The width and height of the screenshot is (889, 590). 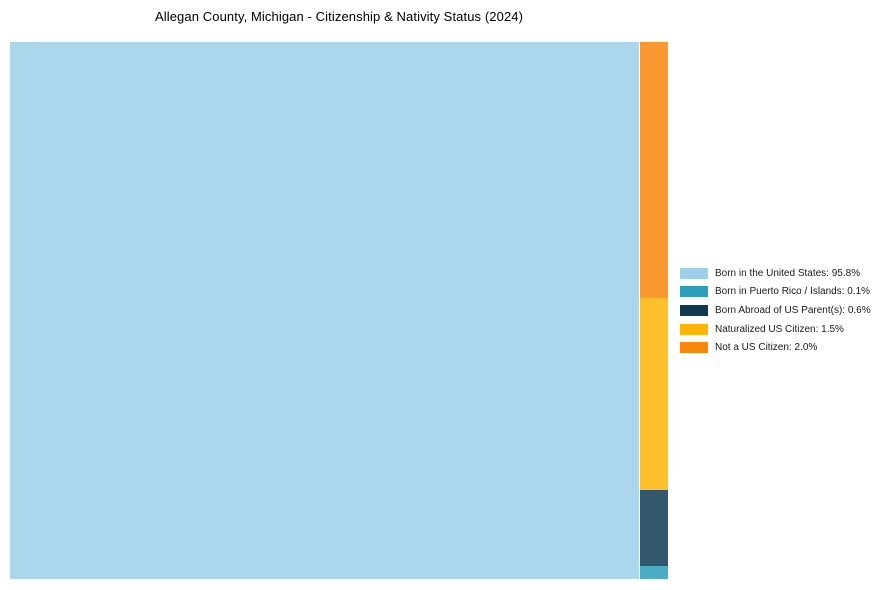 I want to click on legend-label: Not a US Citizen: 2.0%, so click(x=766, y=348).